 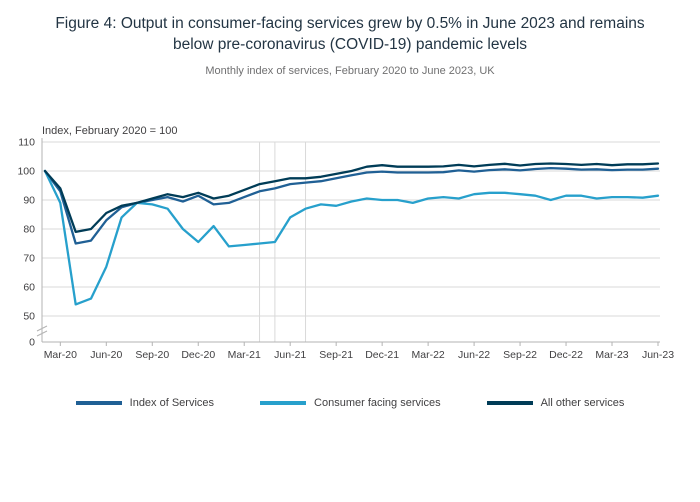 I want to click on x-tick-label: Mar-23, so click(x=611, y=355).